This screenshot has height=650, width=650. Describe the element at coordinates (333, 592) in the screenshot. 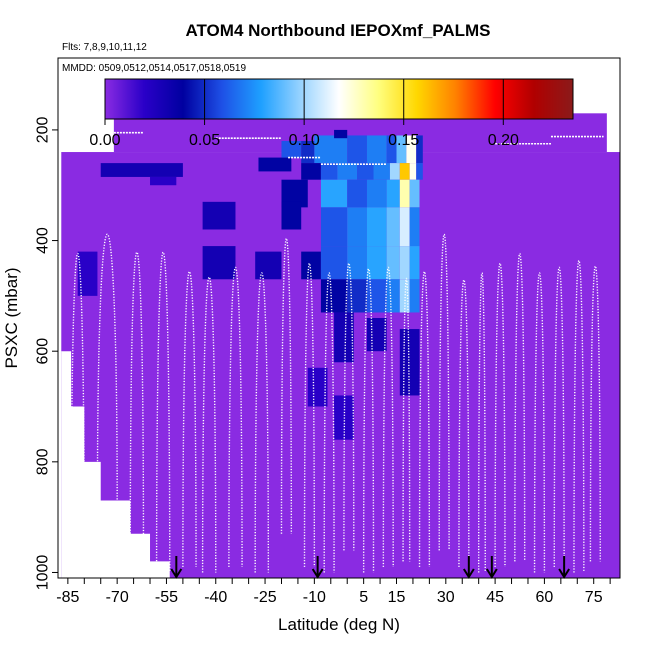

I see `x-axis: -85 -70 -55 -40 -25 -10 5 15 30 45 60 75` at that location.